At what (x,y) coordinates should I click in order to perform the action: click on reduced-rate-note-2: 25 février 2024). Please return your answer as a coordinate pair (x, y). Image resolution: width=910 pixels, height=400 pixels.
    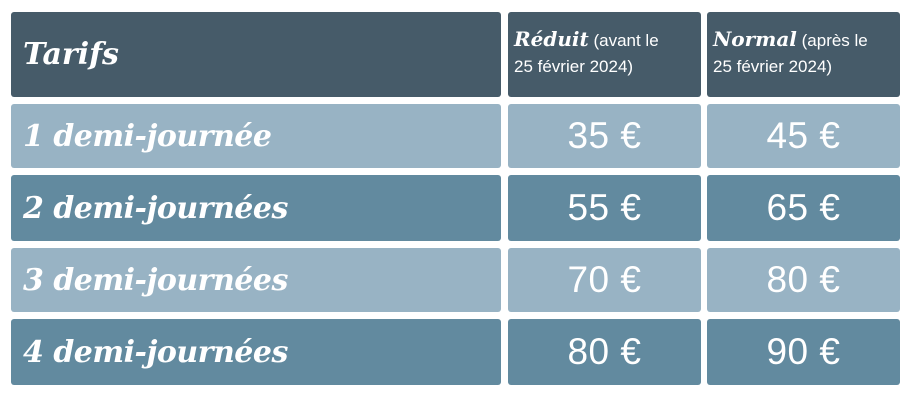
    Looking at the image, I should click on (574, 66).